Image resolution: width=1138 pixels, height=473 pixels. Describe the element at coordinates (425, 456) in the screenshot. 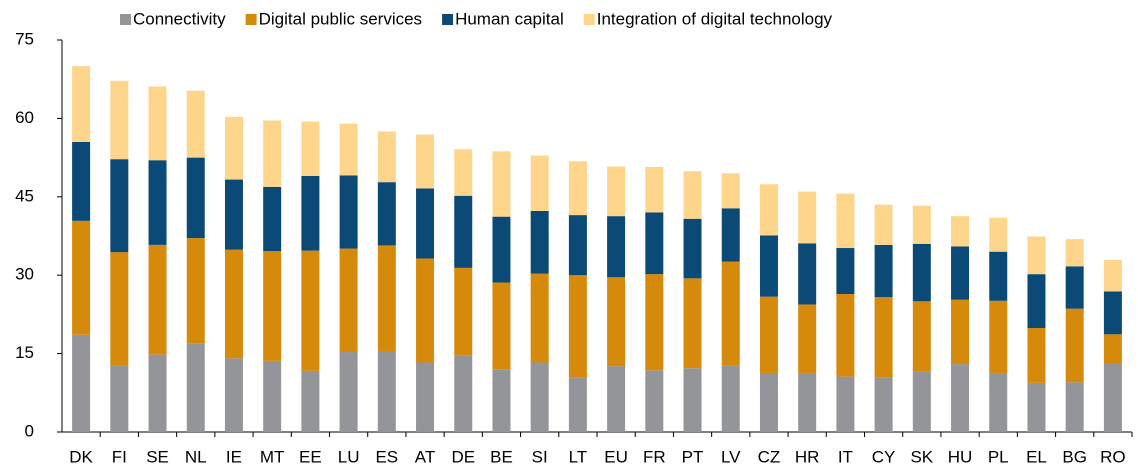

I see `x-tick-label: AT` at that location.